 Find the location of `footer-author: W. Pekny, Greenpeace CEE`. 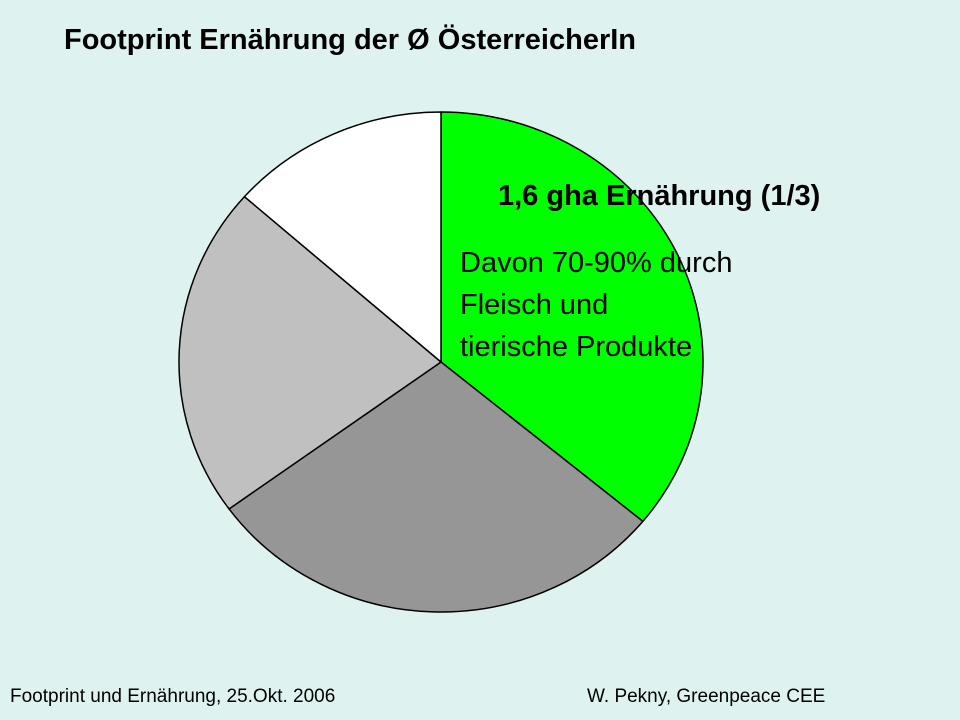

footer-author: W. Pekny, Greenpeace CEE is located at coordinates (706, 696).